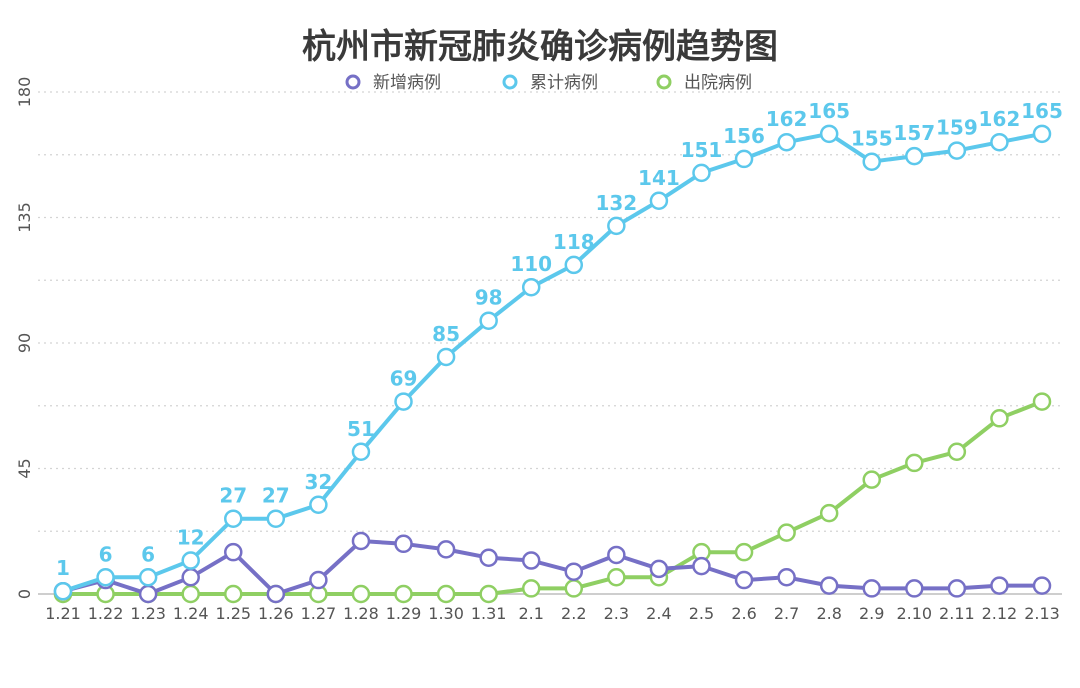 This screenshot has width=1080, height=688. I want to click on x-tick-label: 2.3, so click(616, 613).